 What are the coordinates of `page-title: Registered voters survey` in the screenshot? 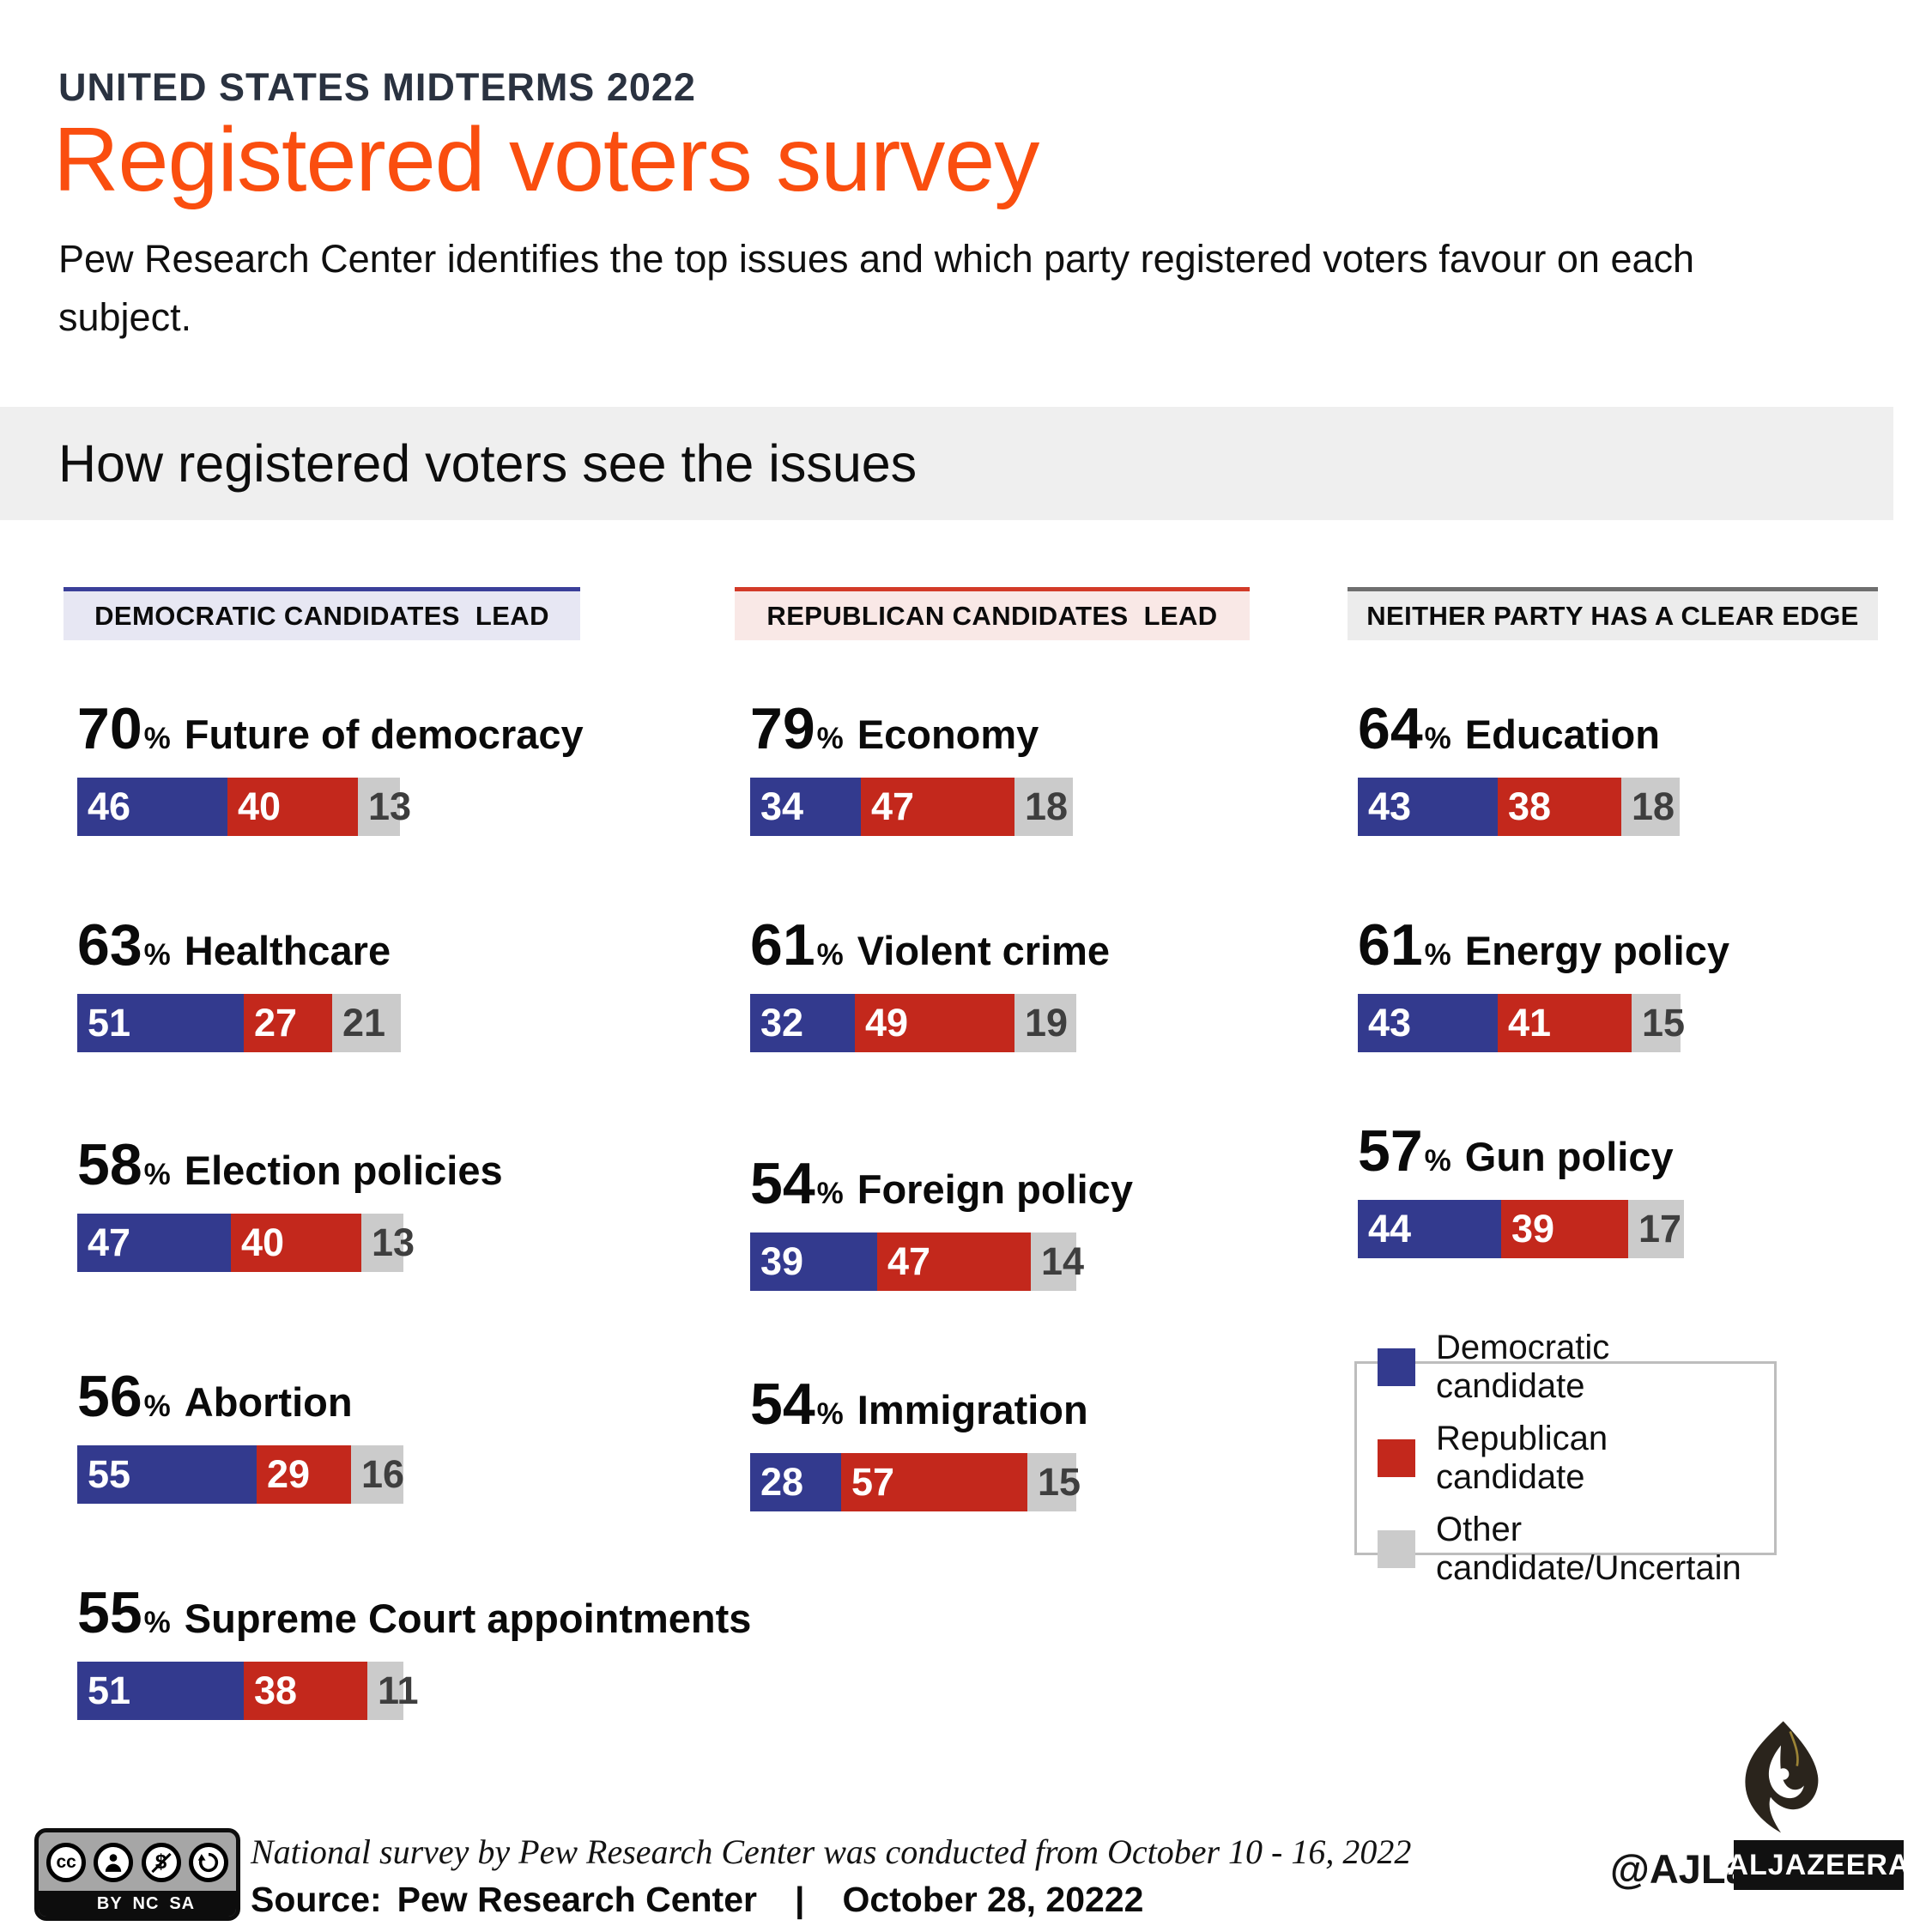 It's located at (546, 160).